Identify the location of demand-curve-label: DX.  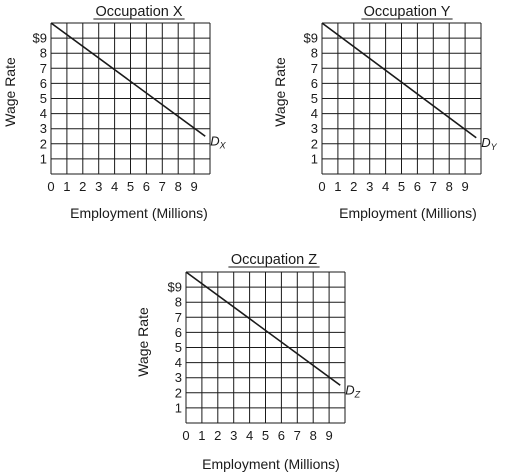
(218, 141).